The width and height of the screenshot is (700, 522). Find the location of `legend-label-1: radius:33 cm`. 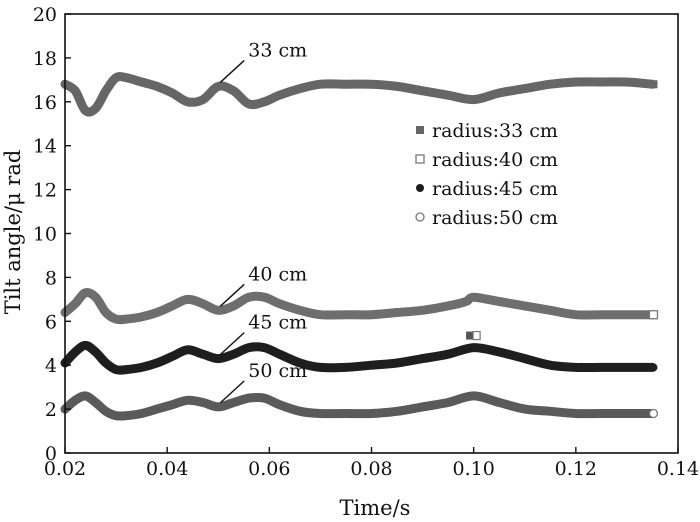

legend-label-1: radius:33 cm is located at coordinates (495, 131).